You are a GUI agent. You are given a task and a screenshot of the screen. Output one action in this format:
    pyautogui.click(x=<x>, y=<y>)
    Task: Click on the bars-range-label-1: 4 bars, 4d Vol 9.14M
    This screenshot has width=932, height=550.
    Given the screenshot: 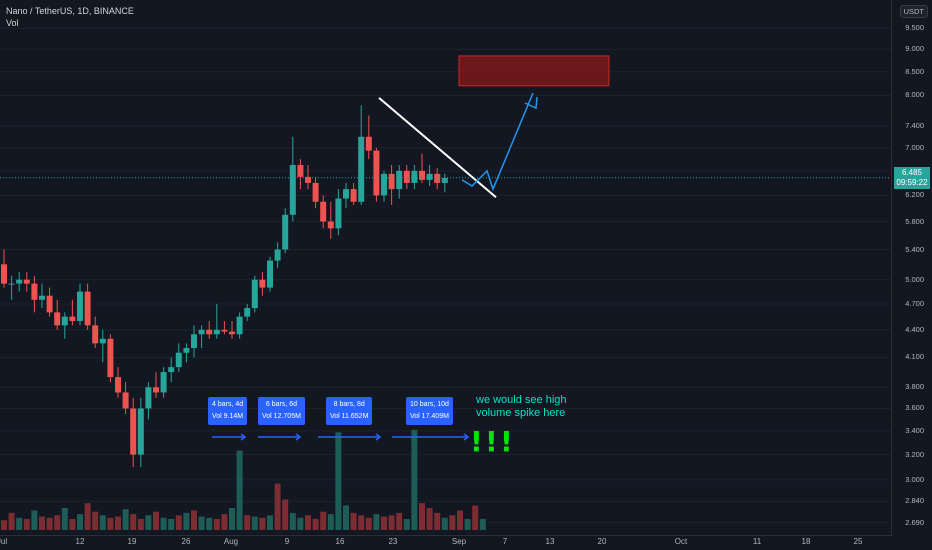 What is the action you would take?
    pyautogui.click(x=228, y=411)
    